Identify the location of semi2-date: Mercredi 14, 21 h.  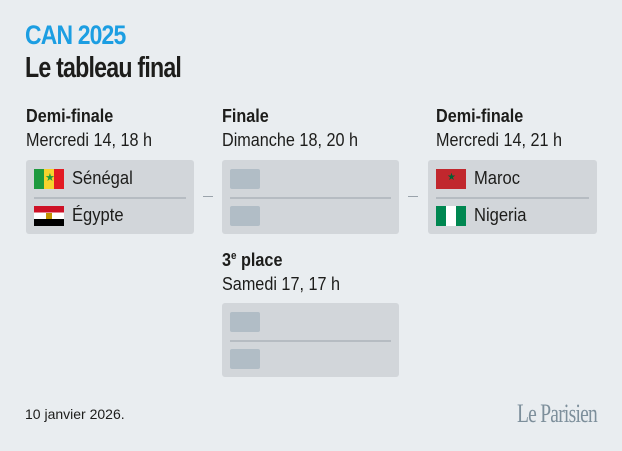
(499, 140).